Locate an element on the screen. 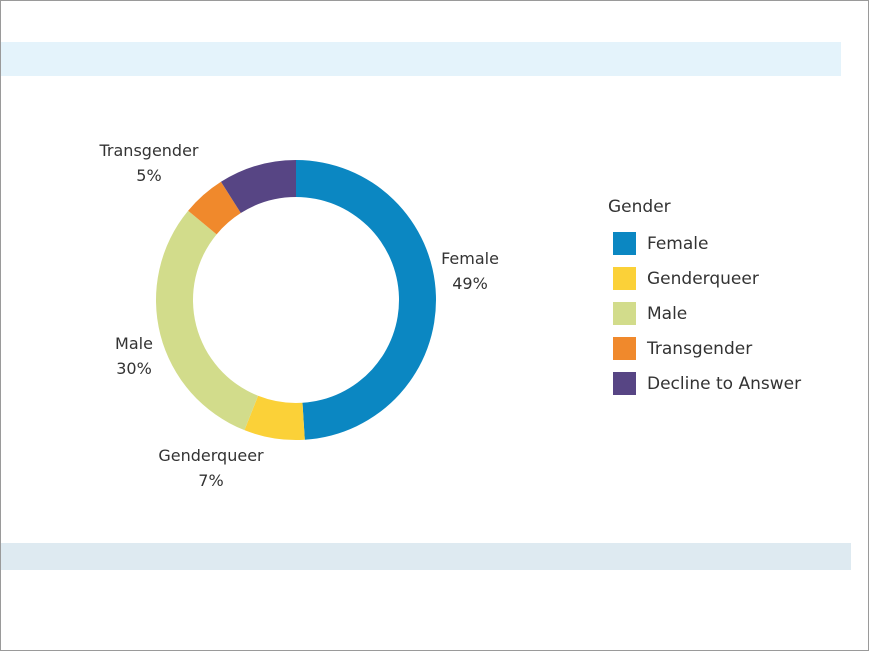  legend-title: Gender is located at coordinates (639, 207).